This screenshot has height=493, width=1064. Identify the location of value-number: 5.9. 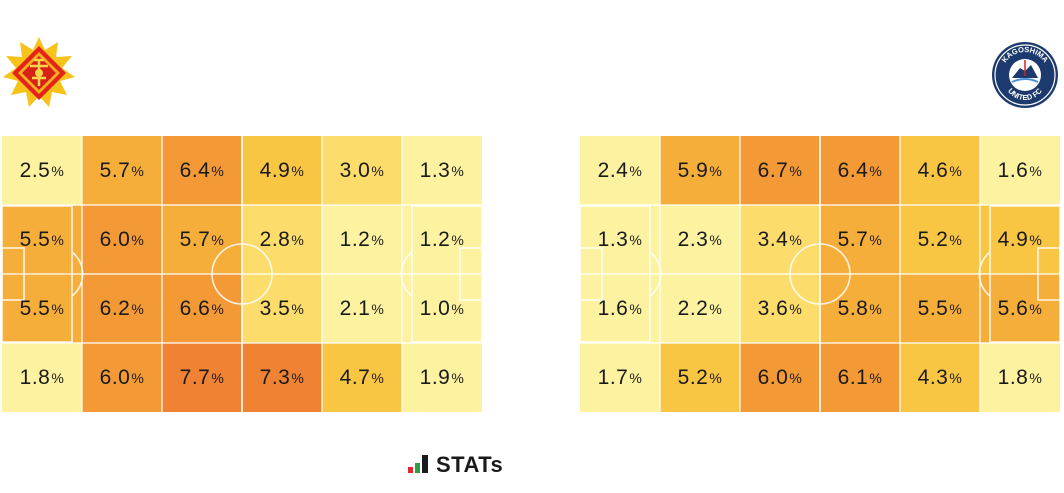
(693, 170).